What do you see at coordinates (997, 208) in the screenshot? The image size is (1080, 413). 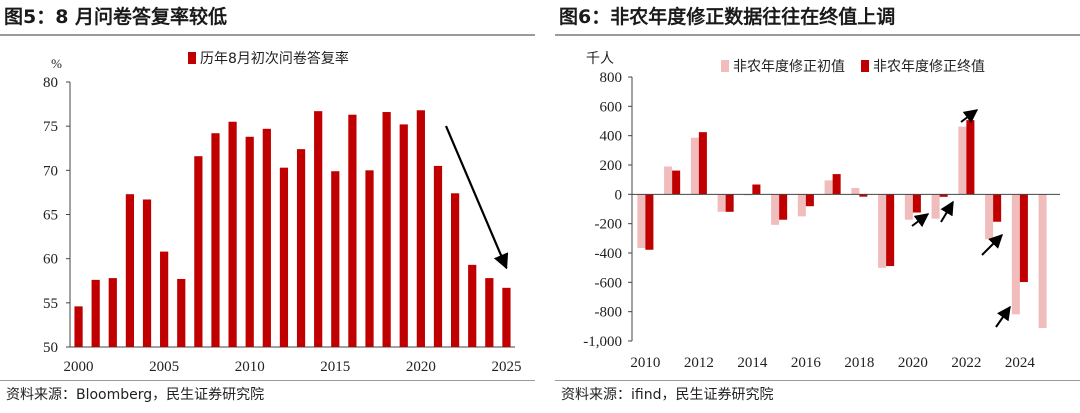 I see `bar-final-2023` at bounding box center [997, 208].